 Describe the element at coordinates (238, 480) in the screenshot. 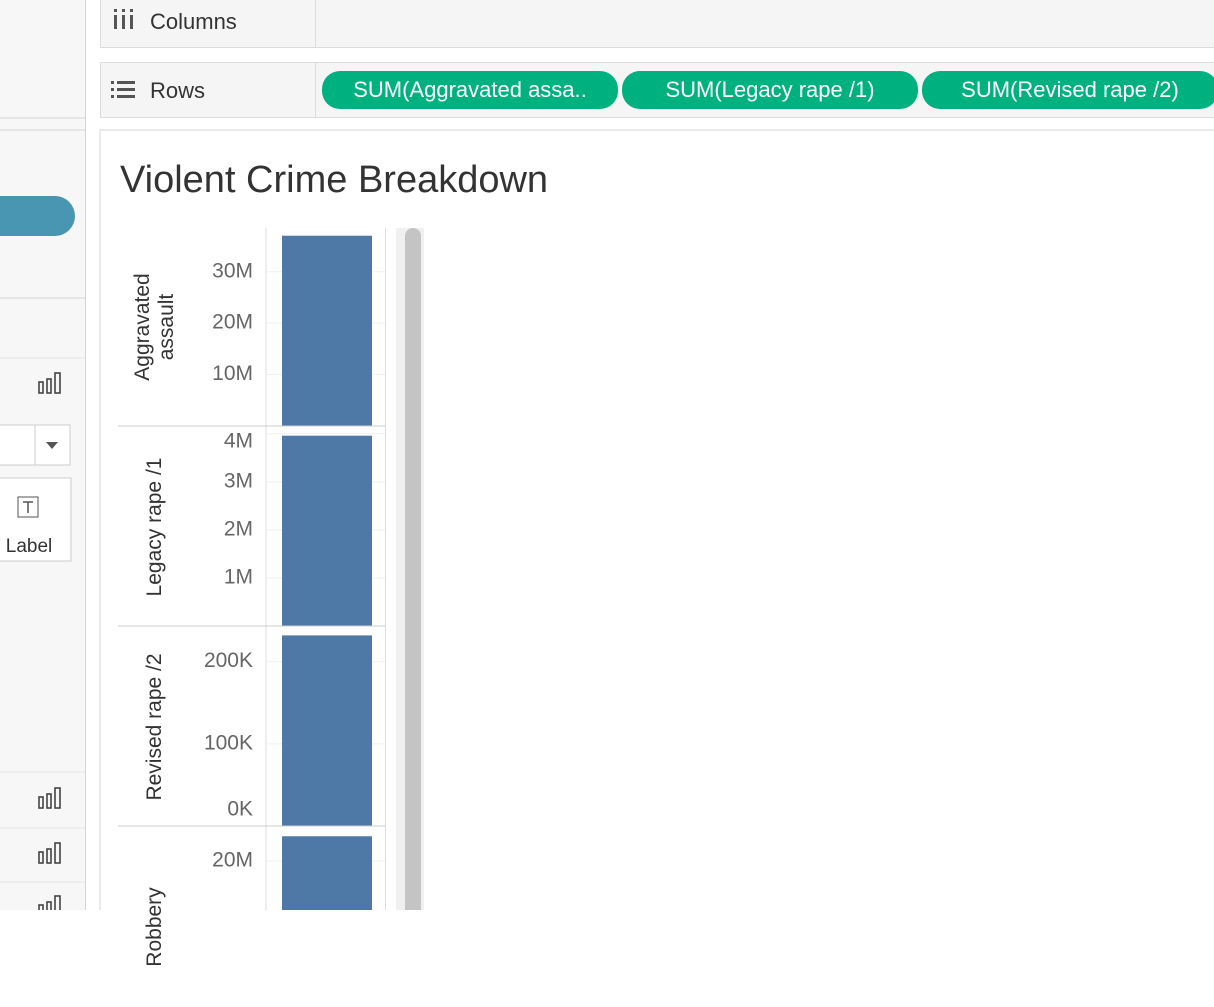

I see `y-tick-label: 3M` at that location.